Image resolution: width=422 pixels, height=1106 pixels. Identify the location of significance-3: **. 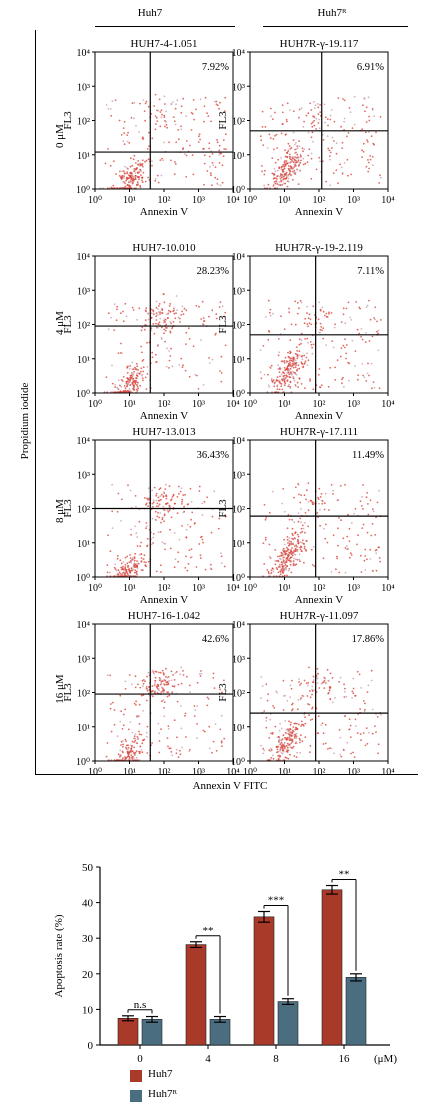
(344, 875).